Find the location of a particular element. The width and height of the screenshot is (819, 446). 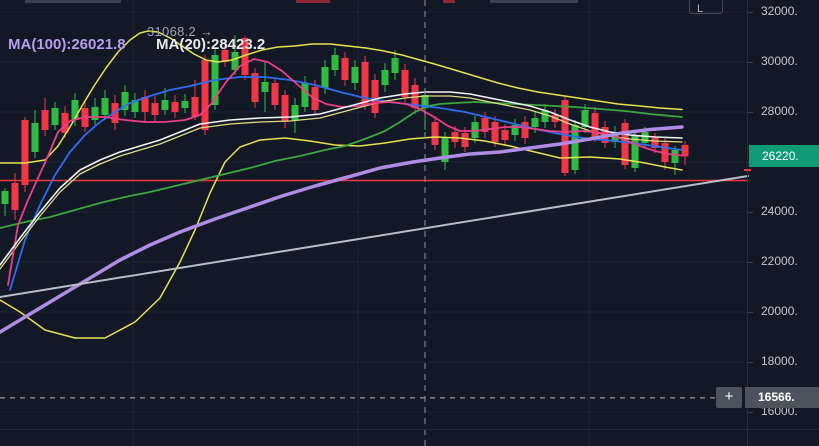

axis-tick-label: 30000. is located at coordinates (779, 61).